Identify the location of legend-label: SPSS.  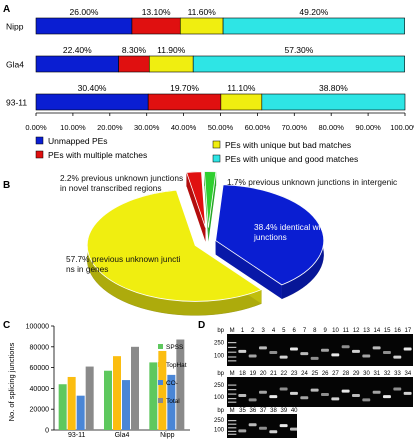
(175, 347).